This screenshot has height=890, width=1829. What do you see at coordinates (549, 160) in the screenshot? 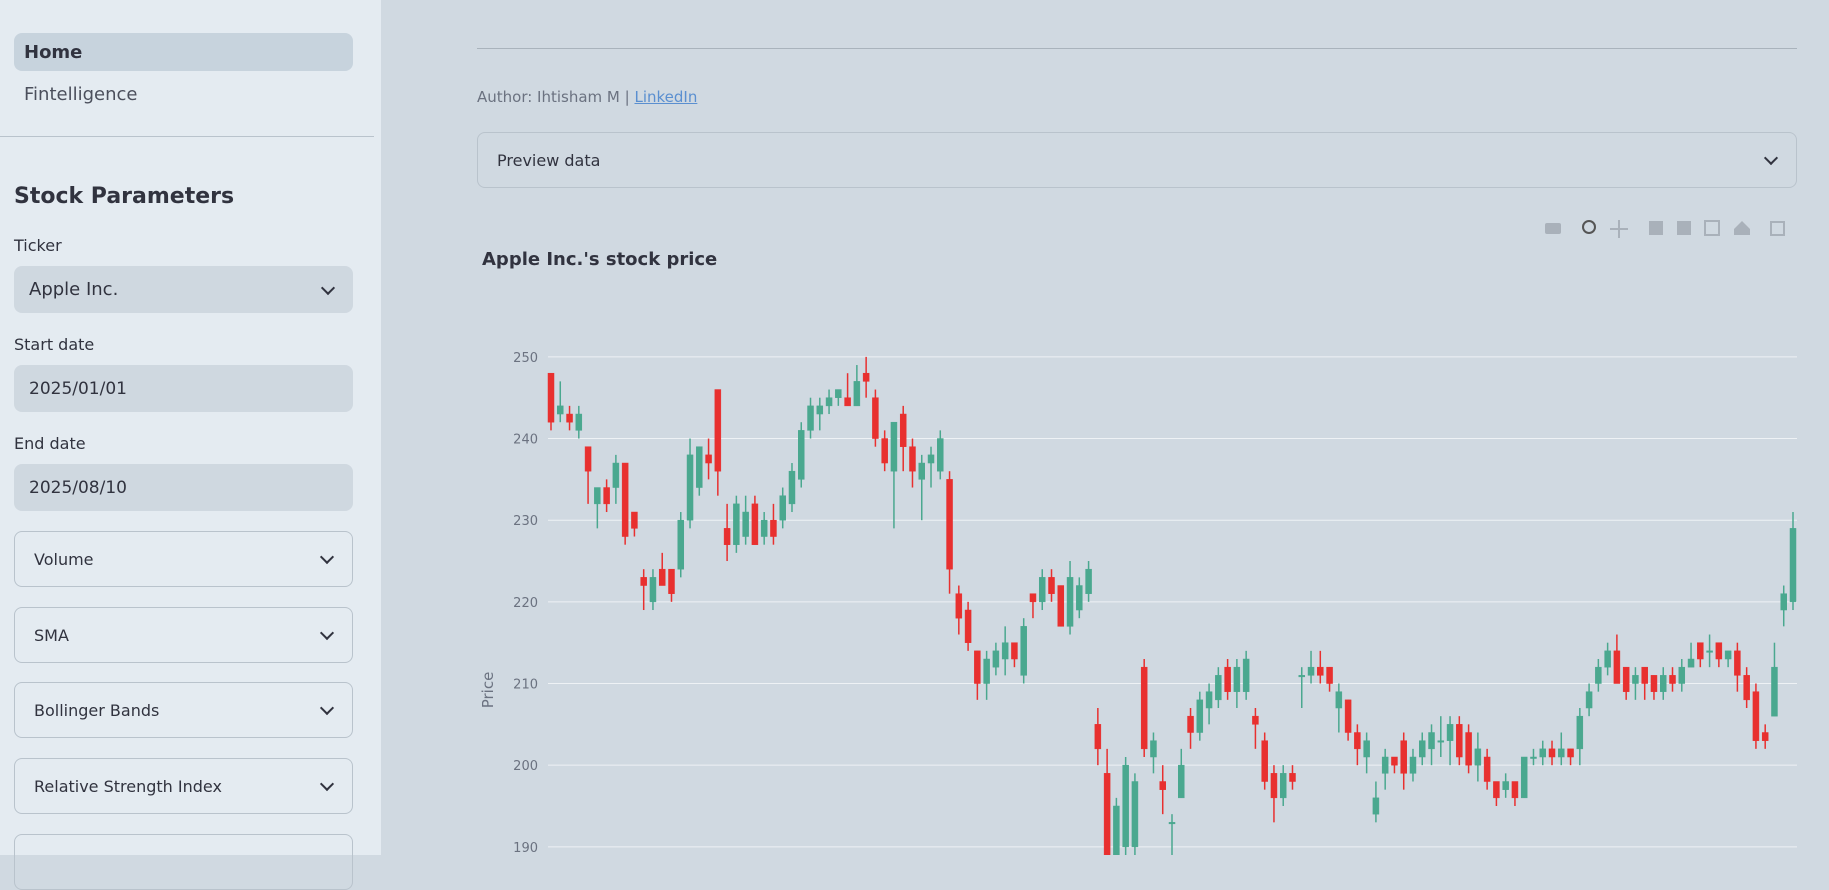
I see `expander-label: Preview data` at bounding box center [549, 160].